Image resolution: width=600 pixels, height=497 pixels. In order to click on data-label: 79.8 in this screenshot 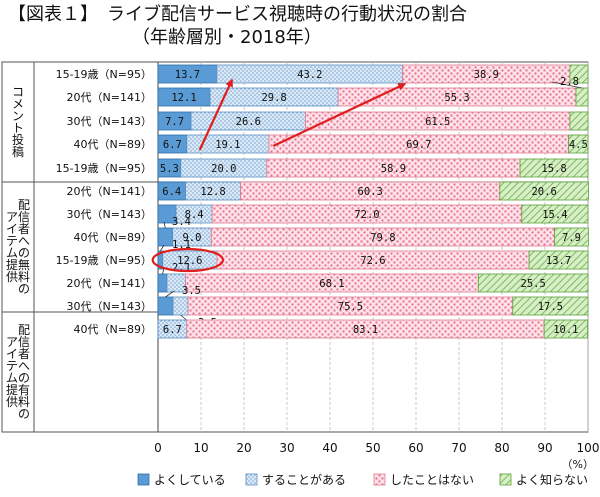, I will do `click(382, 238)`.